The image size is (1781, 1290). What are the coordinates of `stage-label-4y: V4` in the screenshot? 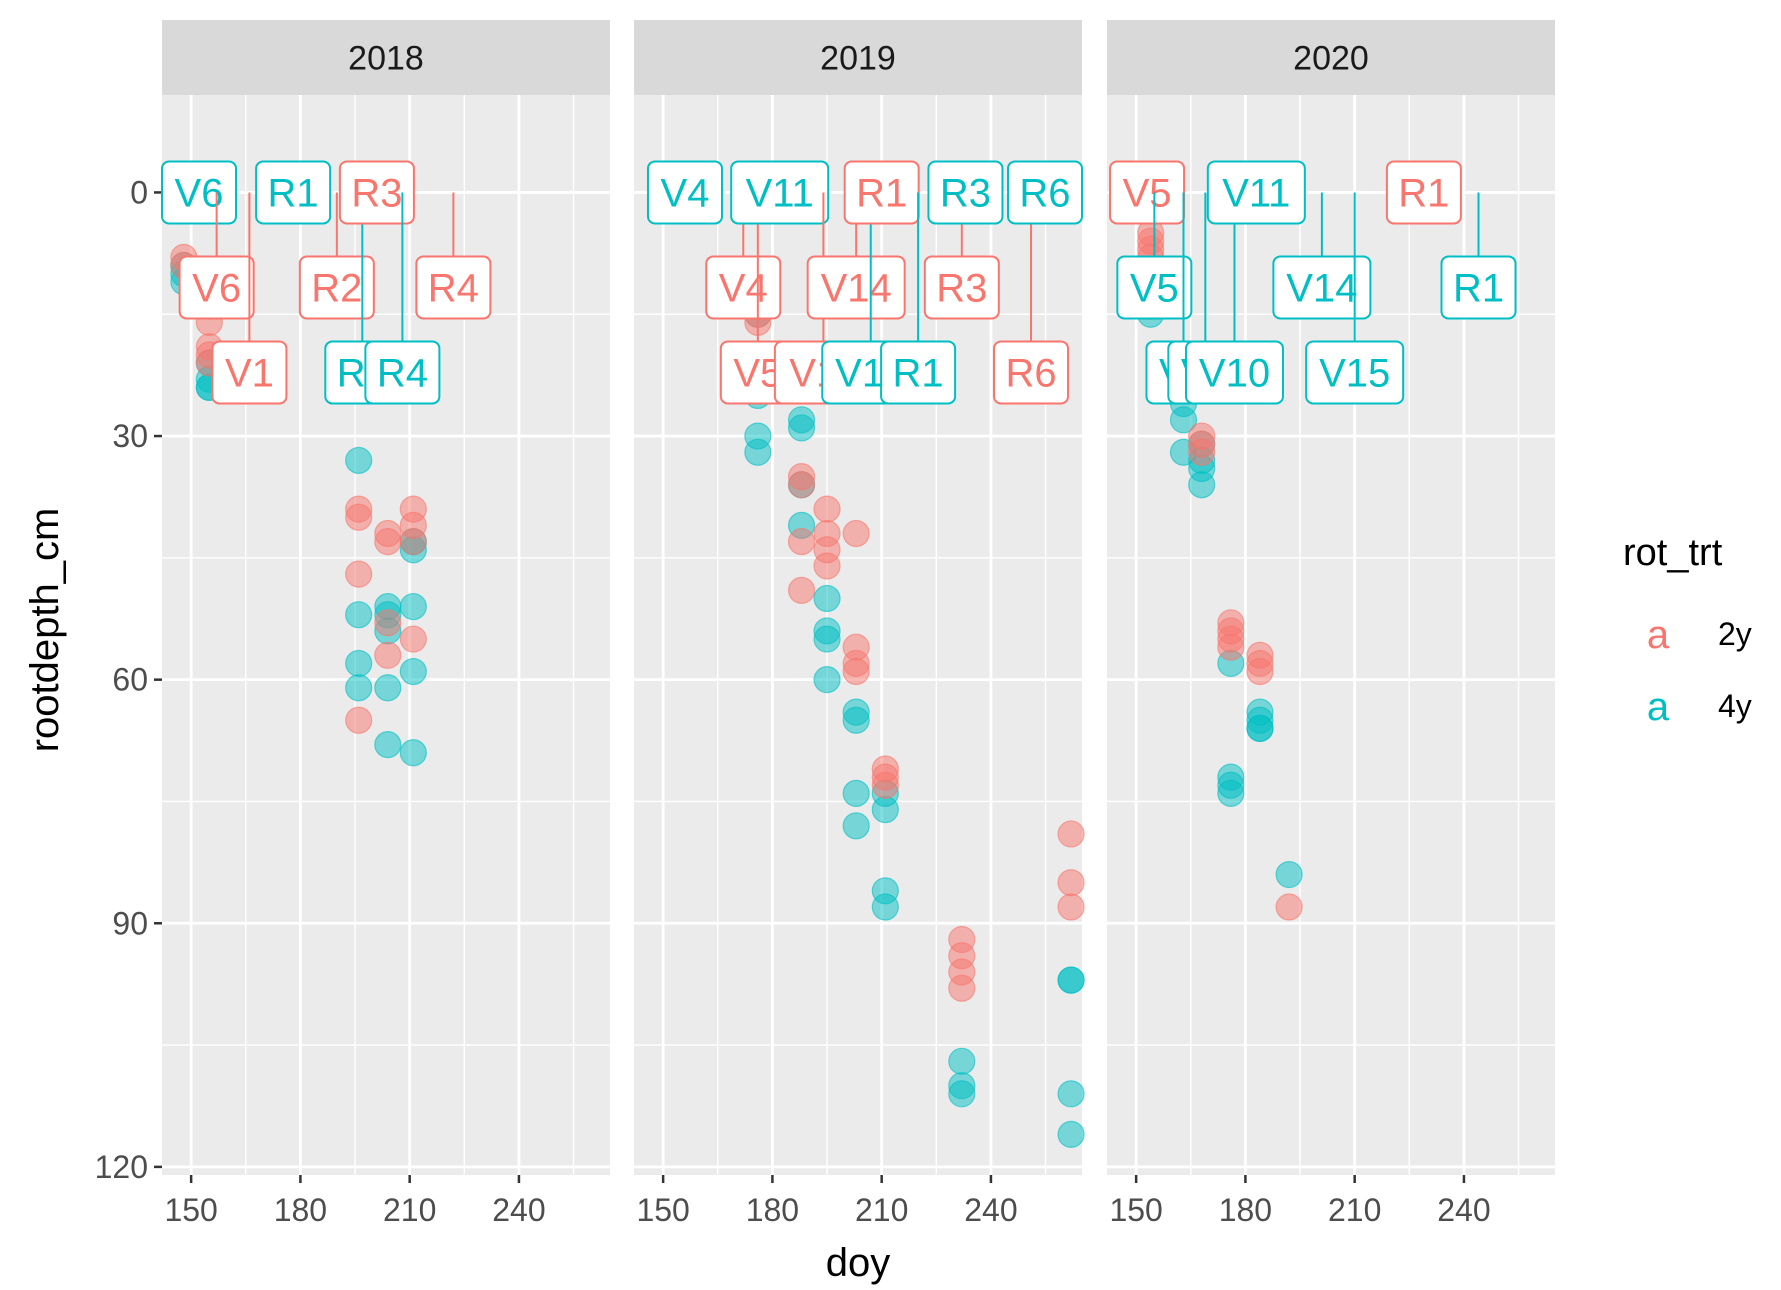 It's located at (684, 192).